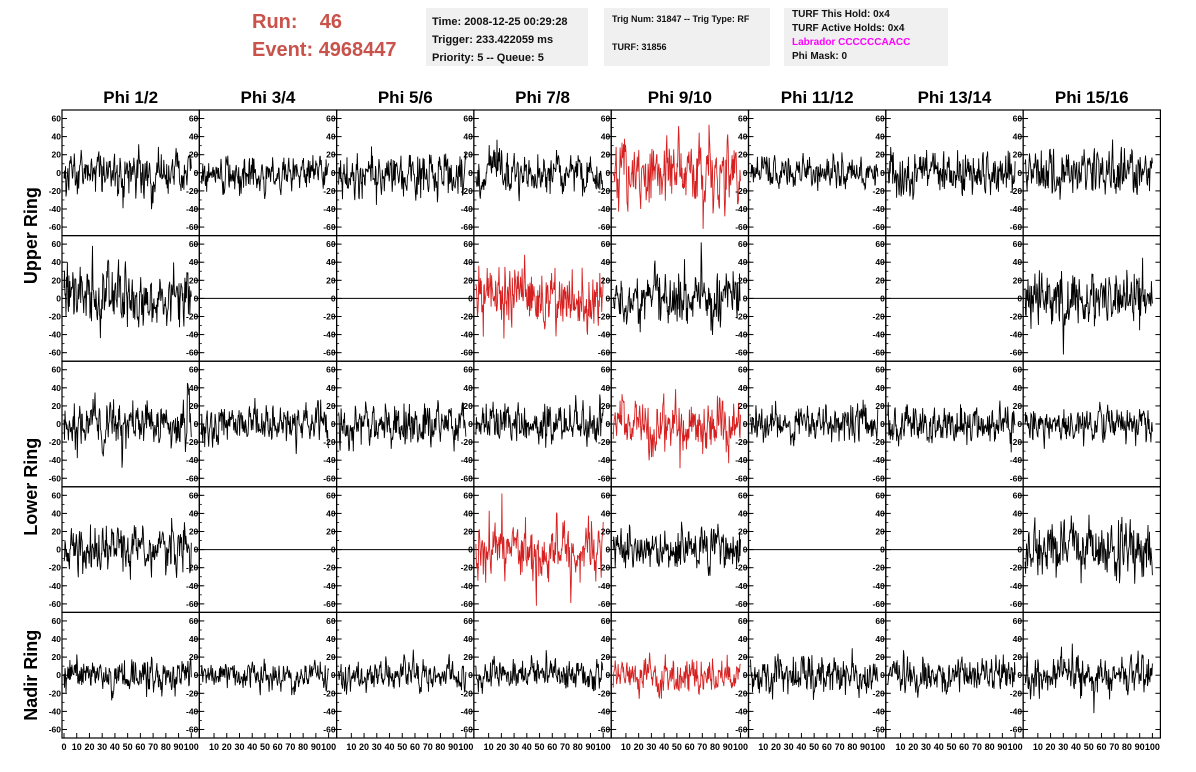 The width and height of the screenshot is (1196, 772). What do you see at coordinates (130, 97) in the screenshot?
I see `column-header: Phi 1/2` at bounding box center [130, 97].